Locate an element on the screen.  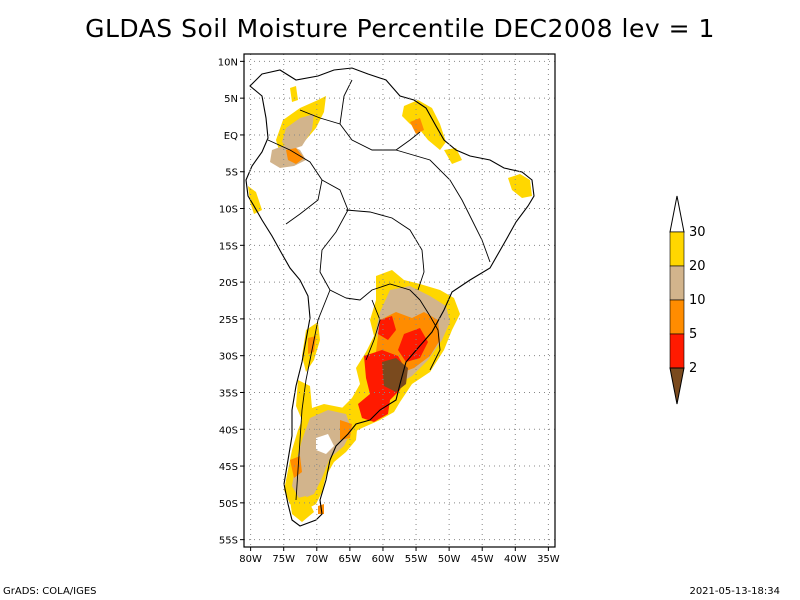
lat-tick-label: 20S is located at coordinates (228, 283).